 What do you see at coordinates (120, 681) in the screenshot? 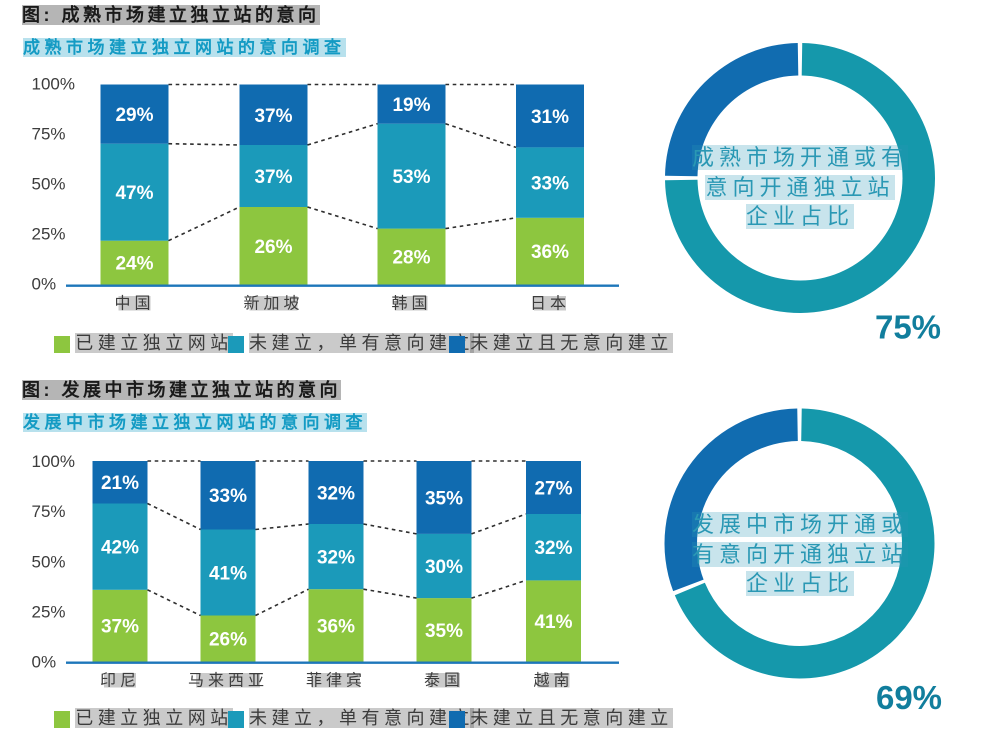
I see `svg-text: 印尼` at bounding box center [120, 681].